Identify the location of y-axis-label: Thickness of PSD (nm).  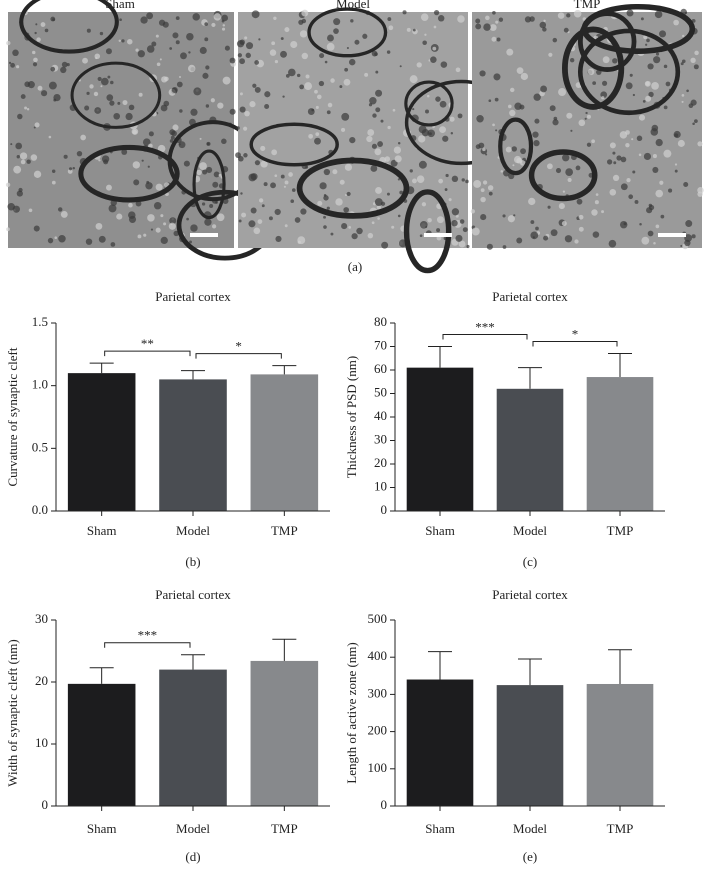
(351, 417).